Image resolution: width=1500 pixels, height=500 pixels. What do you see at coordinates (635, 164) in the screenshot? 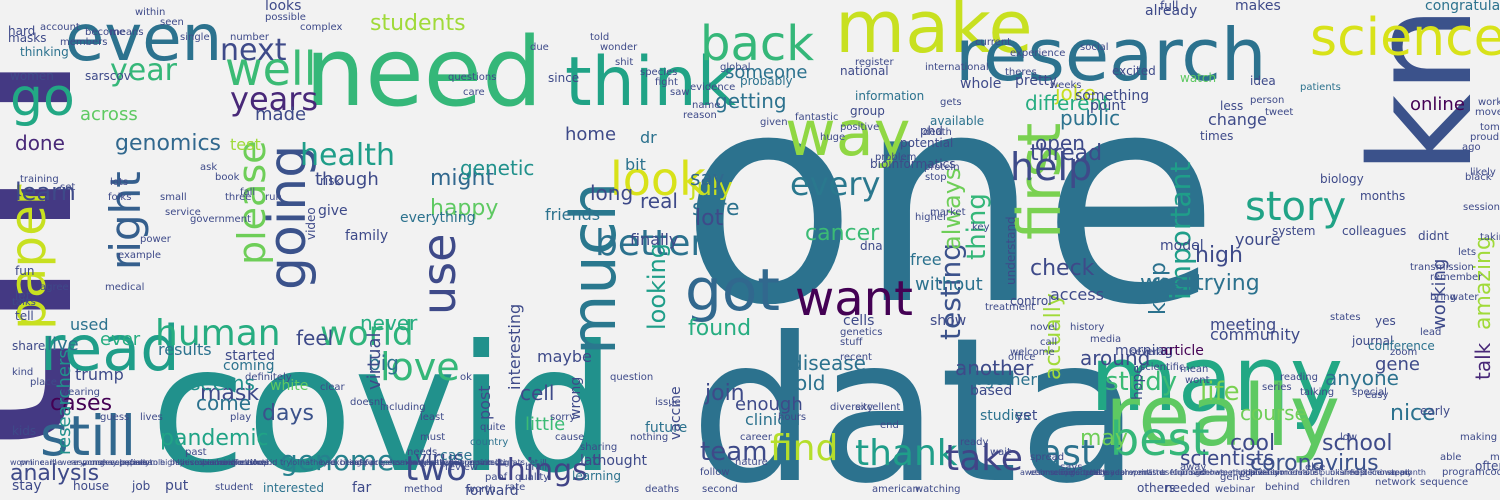
I see `cloud-word: bit` at bounding box center [635, 164].